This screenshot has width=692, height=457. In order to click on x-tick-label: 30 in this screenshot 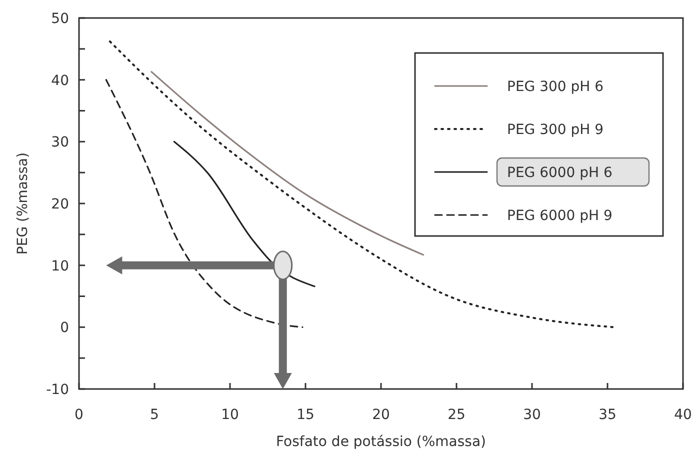, I will do `click(532, 415)`.